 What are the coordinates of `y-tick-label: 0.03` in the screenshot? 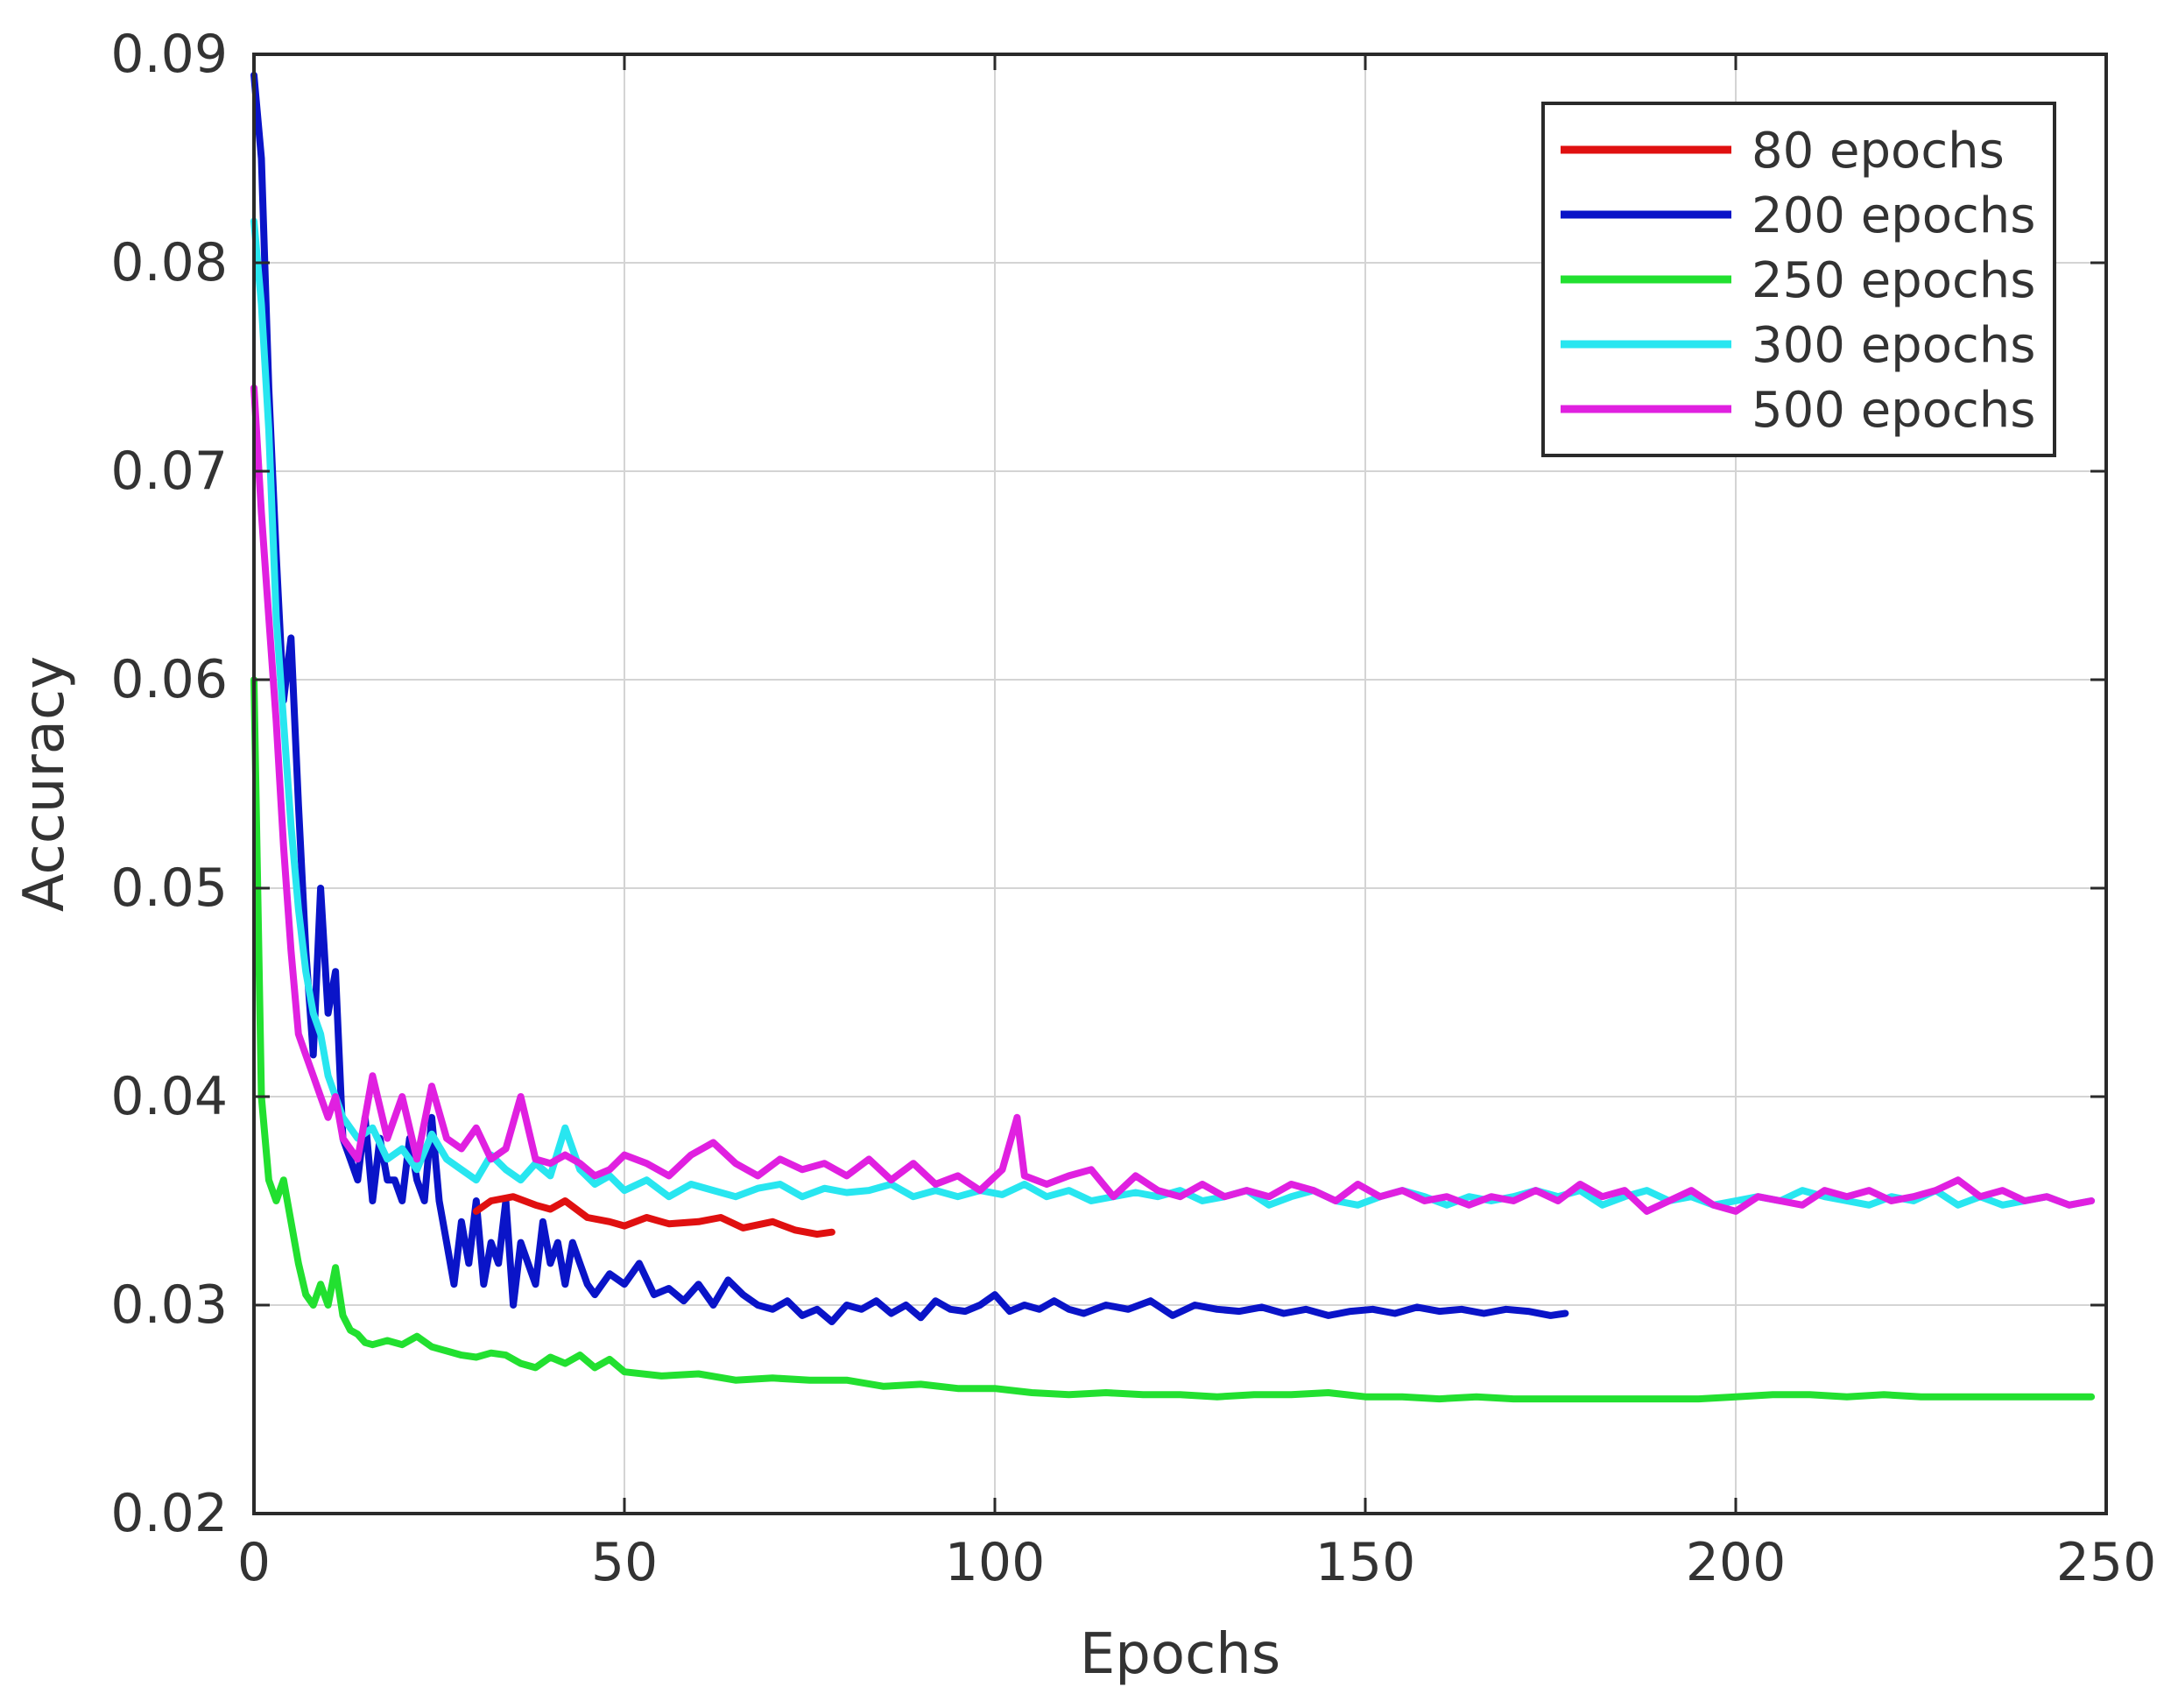 It's located at (169, 1305).